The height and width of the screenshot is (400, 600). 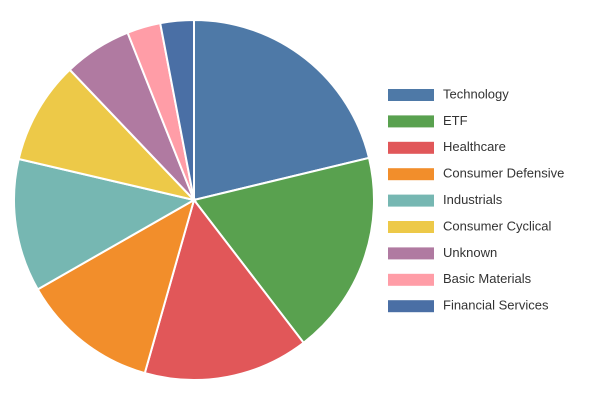 What do you see at coordinates (503, 173) in the screenshot?
I see `legend-label: Consumer Defensive` at bounding box center [503, 173].